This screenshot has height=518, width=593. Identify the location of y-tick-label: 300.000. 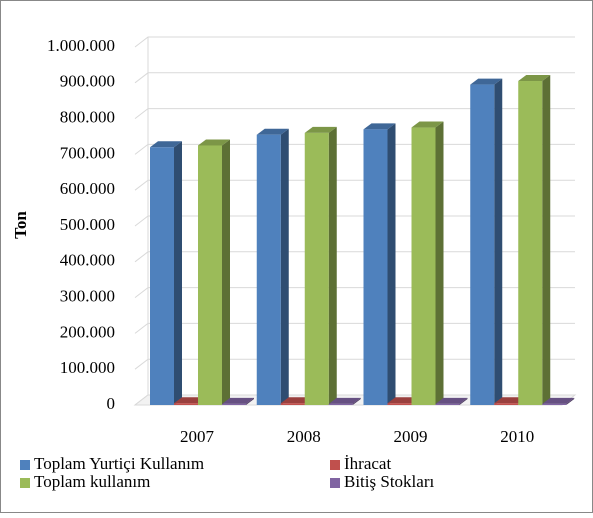
(87, 296).